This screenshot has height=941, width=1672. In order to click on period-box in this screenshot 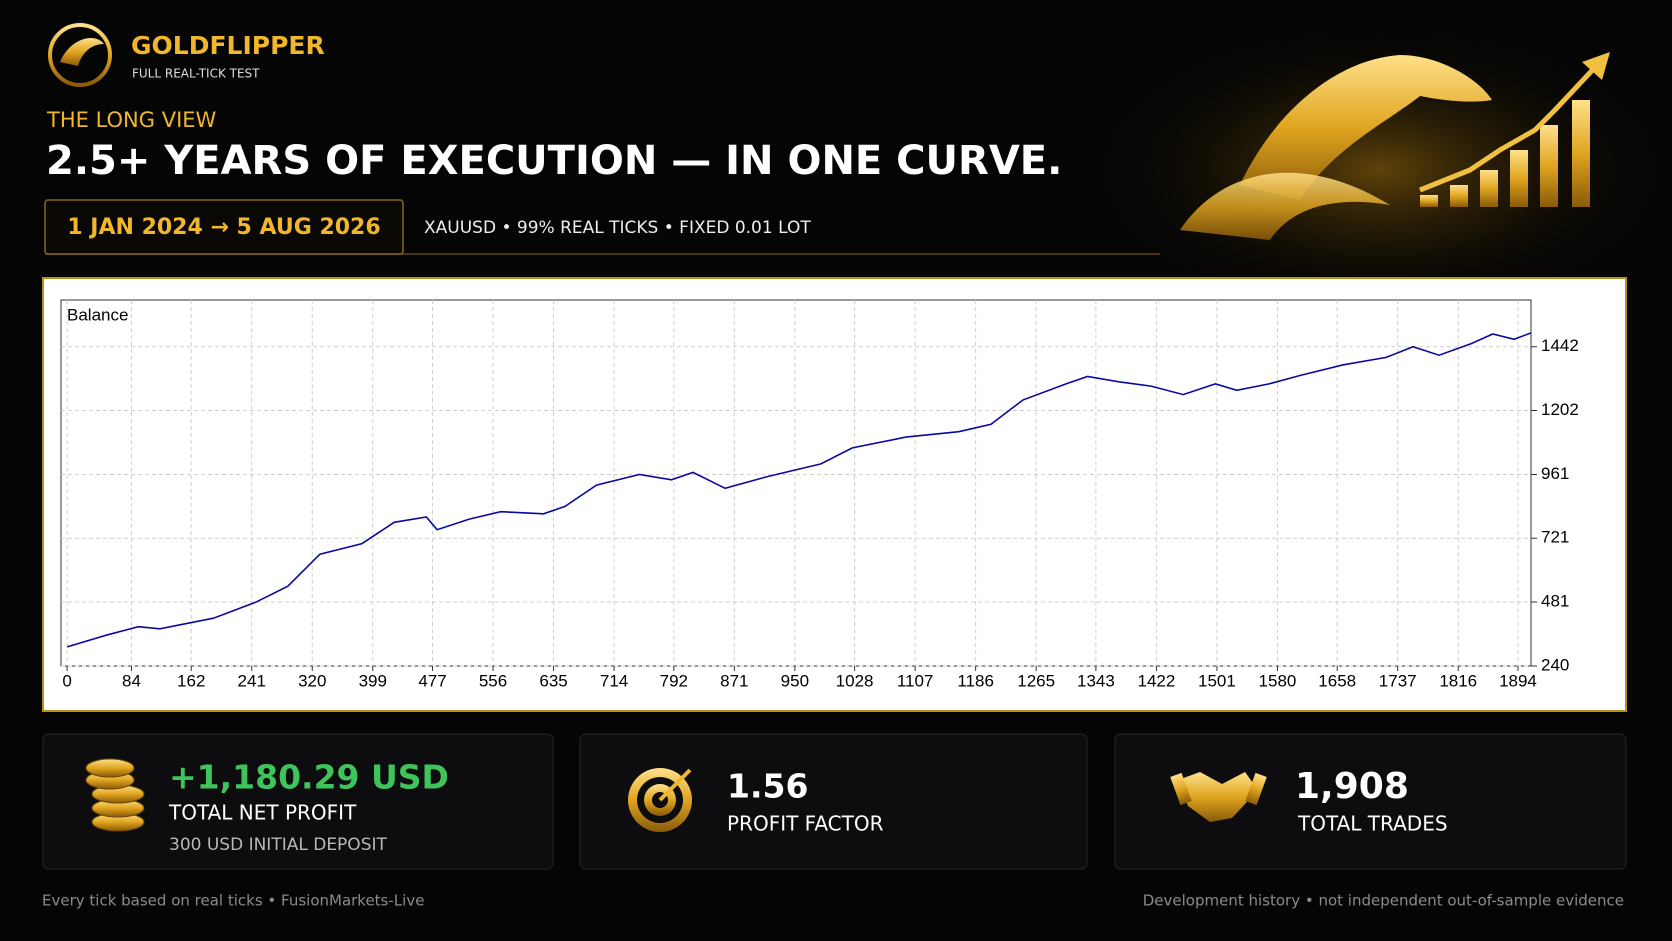, I will do `click(224, 227)`.